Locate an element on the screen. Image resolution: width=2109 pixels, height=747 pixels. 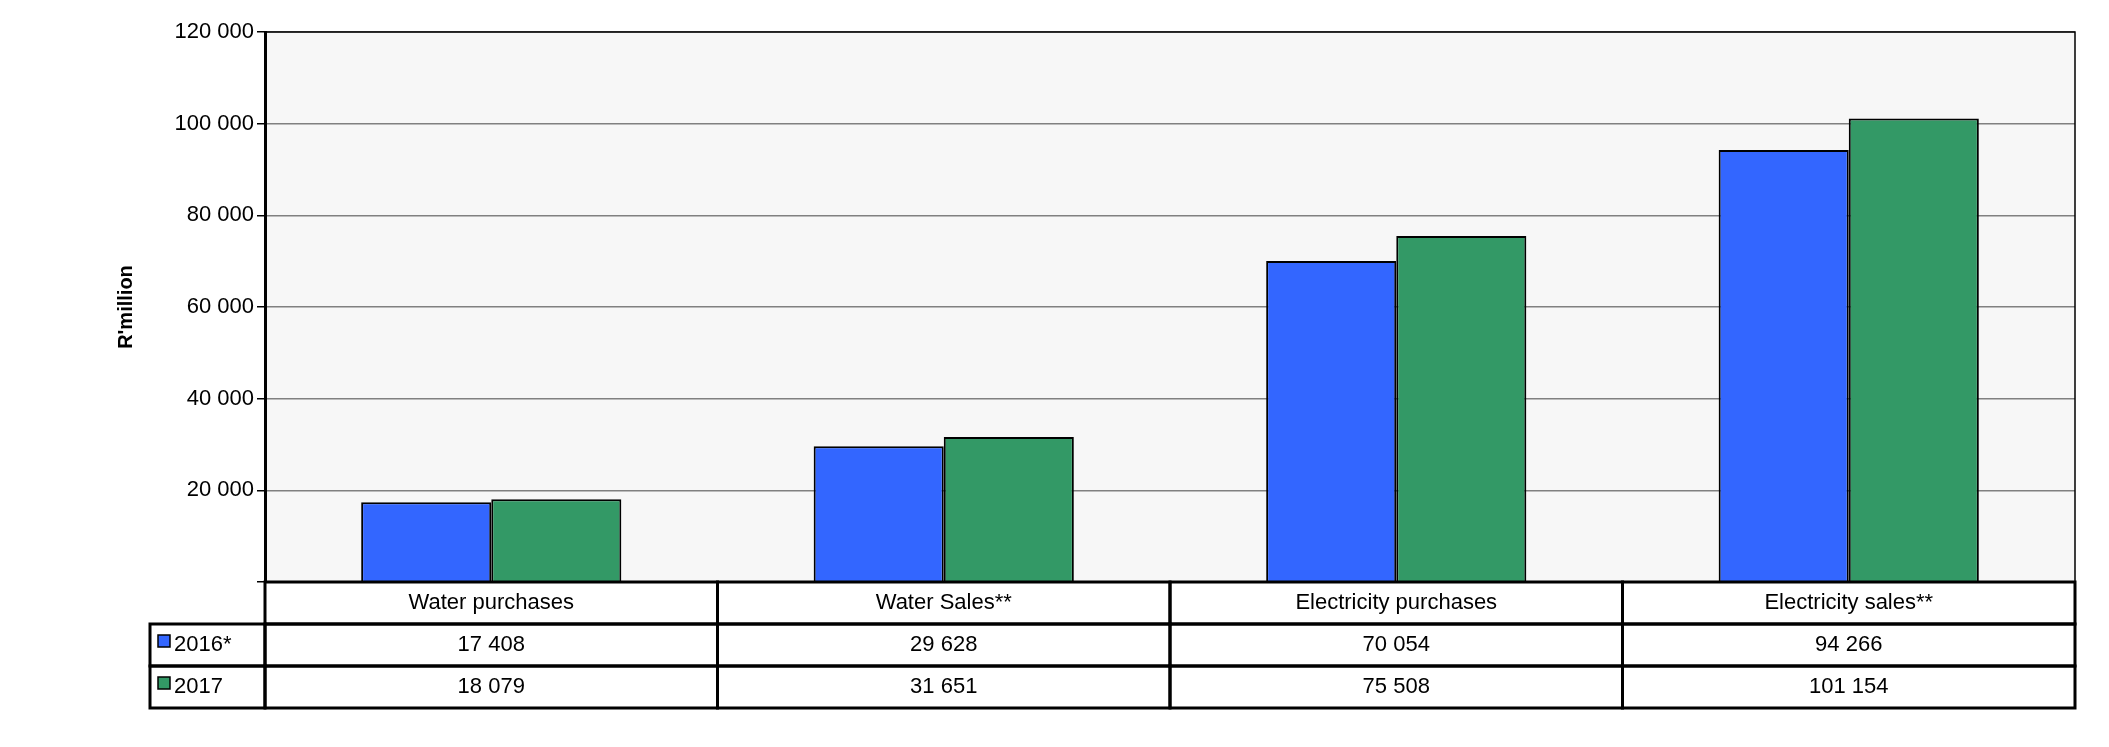
data-label: 75 508 is located at coordinates (1396, 686).